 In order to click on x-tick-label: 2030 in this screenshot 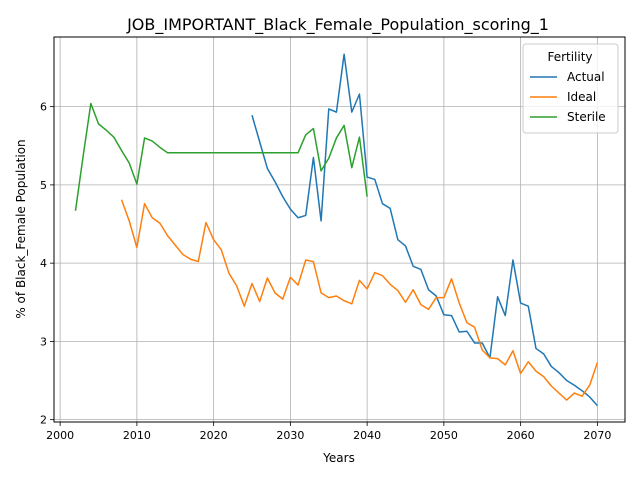, I will do `click(290, 435)`.